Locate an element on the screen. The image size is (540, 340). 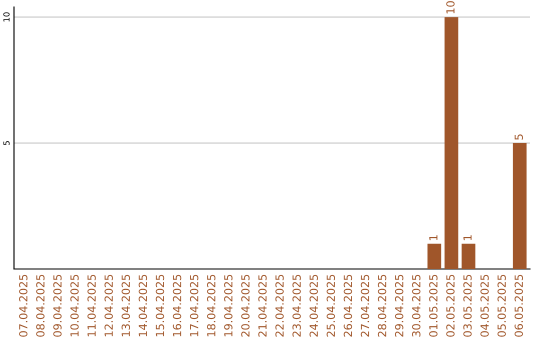
x-tick-label: 17.04.2025 is located at coordinates (194, 305).